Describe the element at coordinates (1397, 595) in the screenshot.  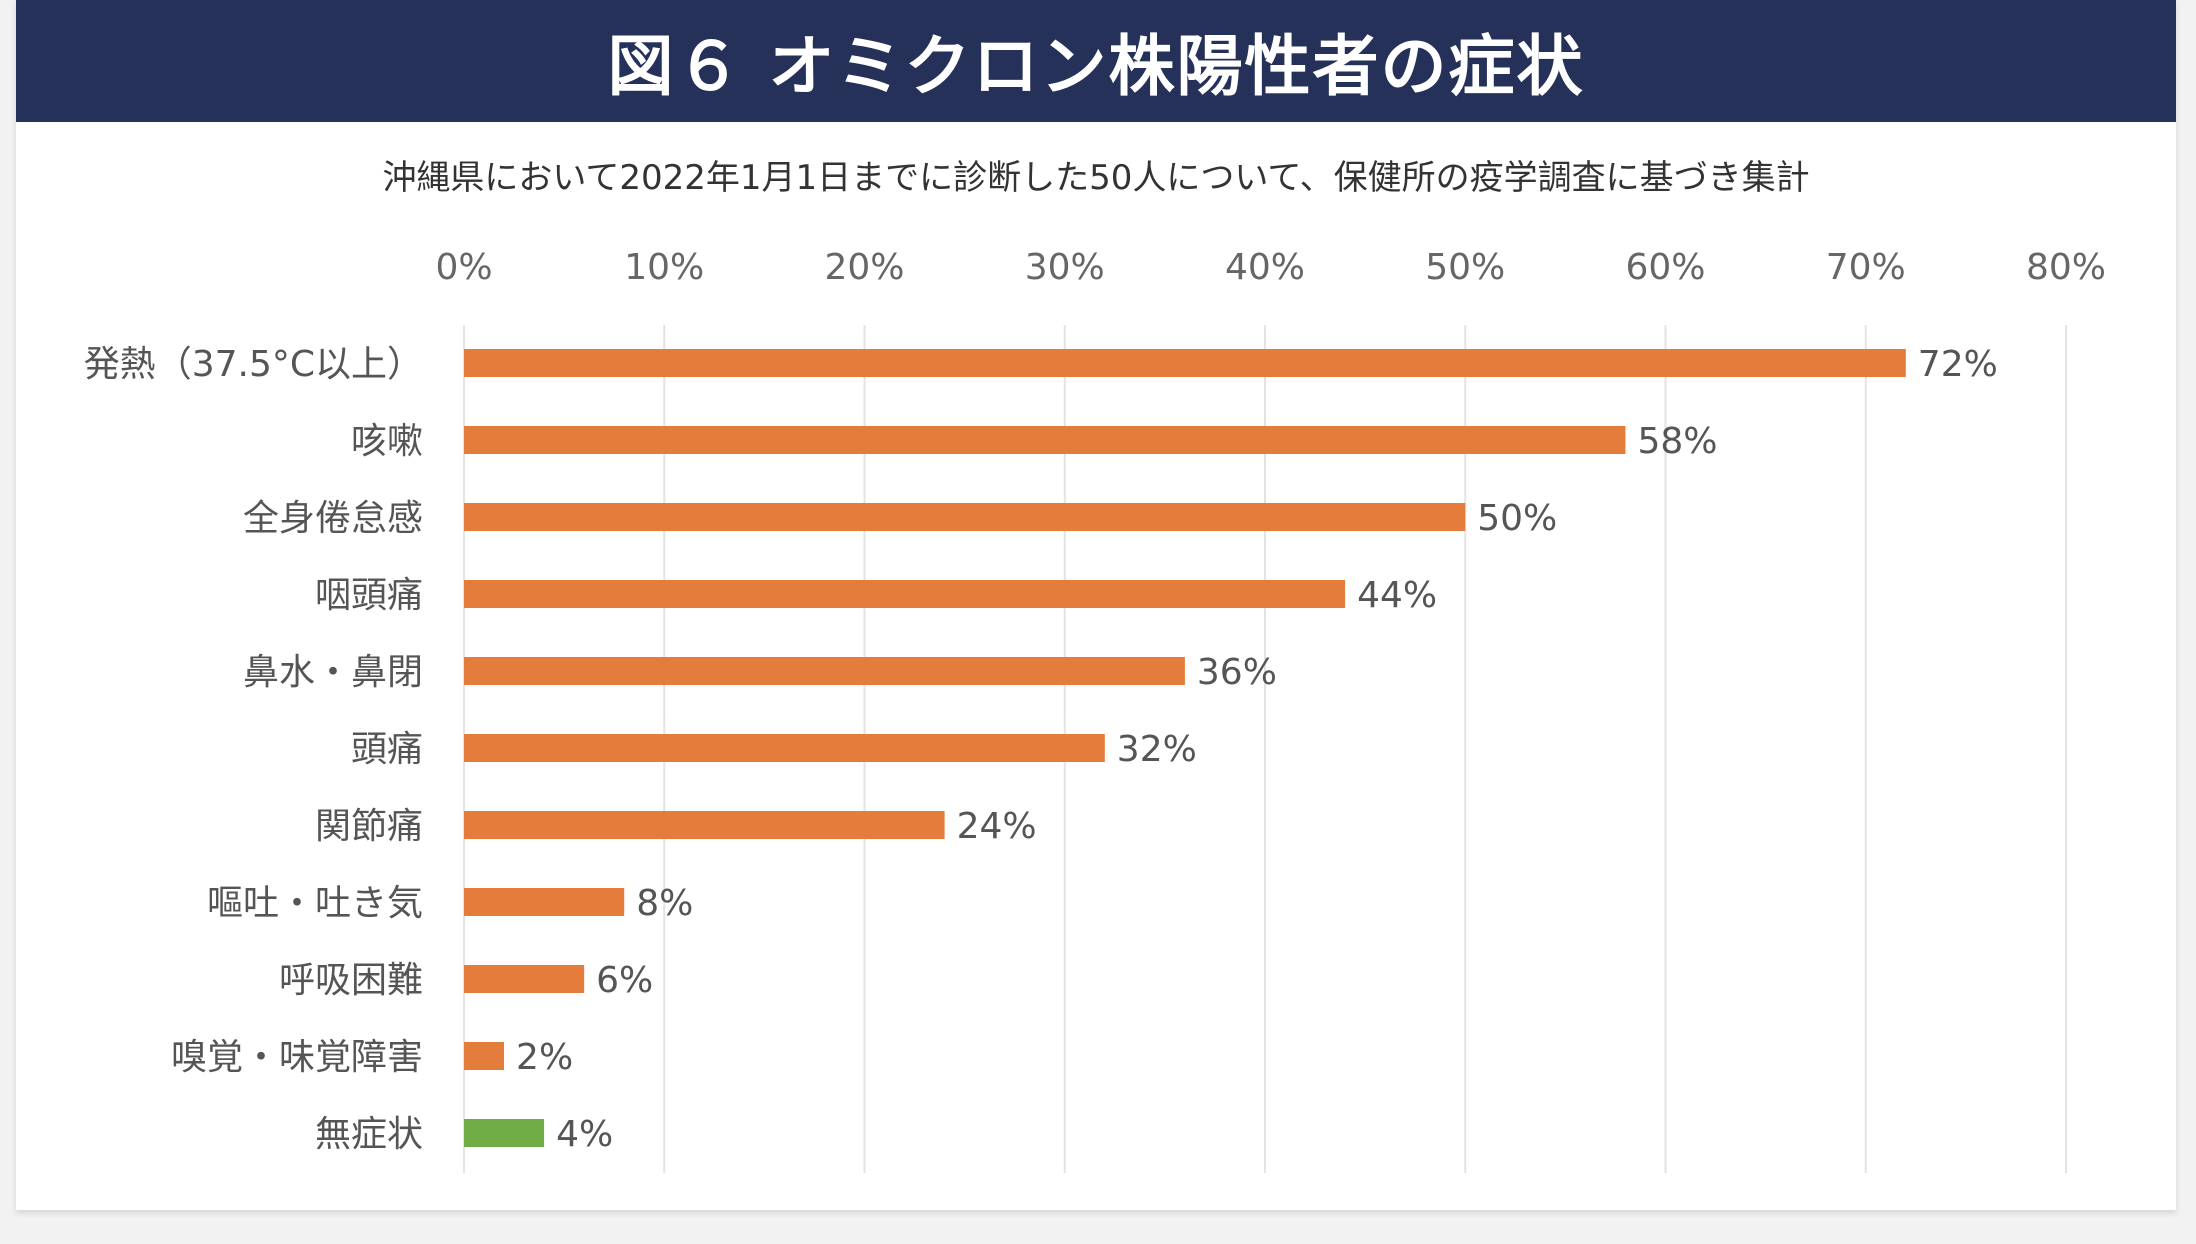
I see `data-label: 44%` at that location.